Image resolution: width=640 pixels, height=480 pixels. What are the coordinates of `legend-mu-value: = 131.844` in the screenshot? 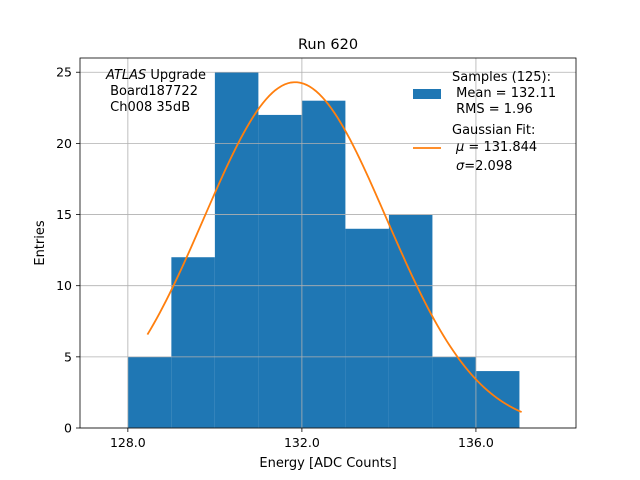 It's located at (500, 147).